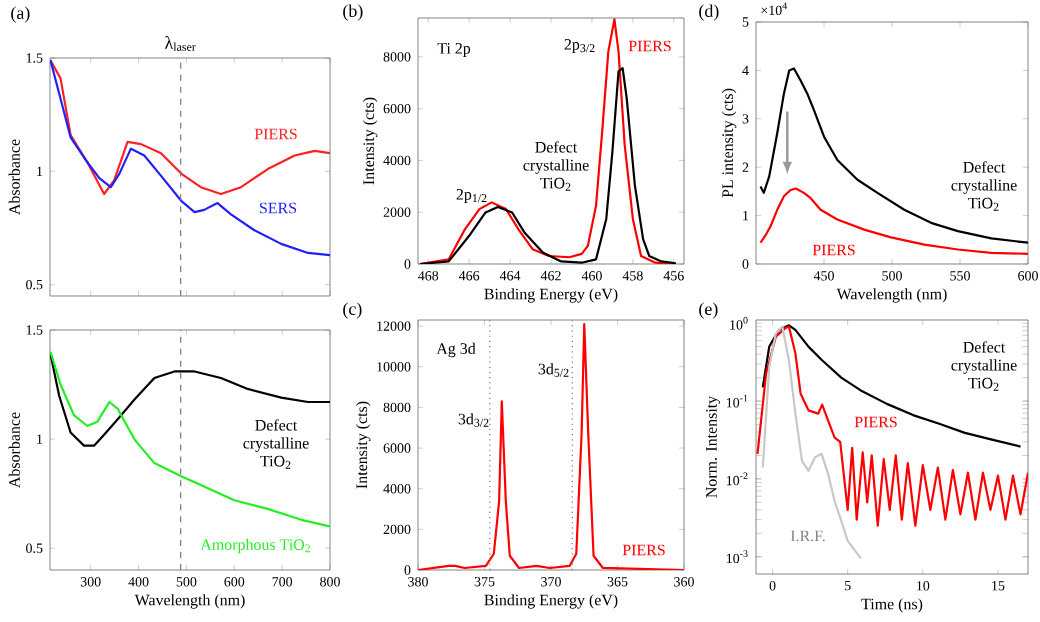 The height and width of the screenshot is (622, 1040). I want to click on text: (e), so click(708, 310).